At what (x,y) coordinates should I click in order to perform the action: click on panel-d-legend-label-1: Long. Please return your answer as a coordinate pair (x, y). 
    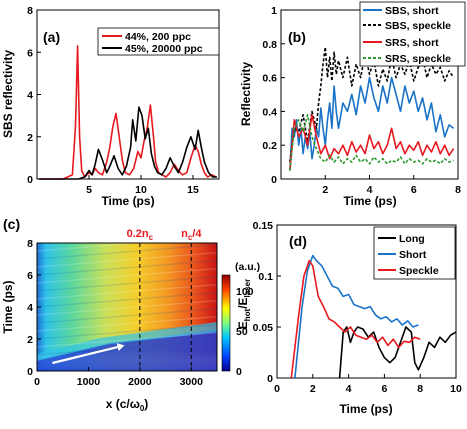
    Looking at the image, I should click on (412, 239).